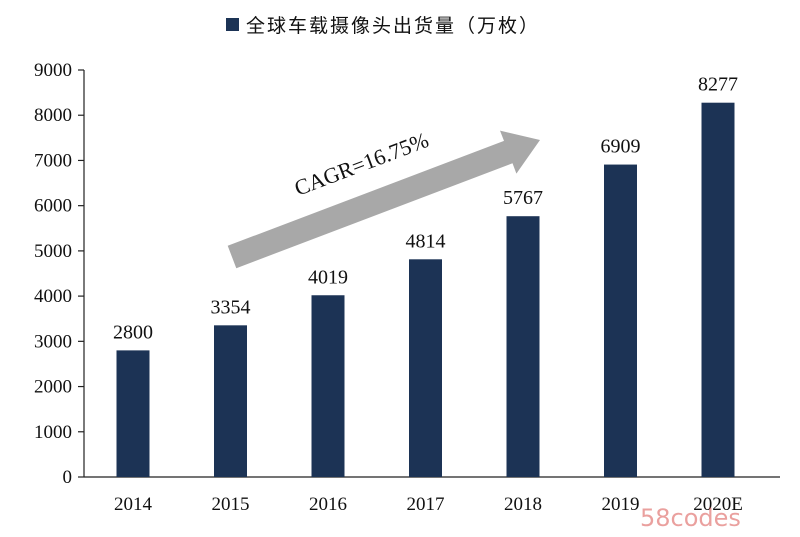  I want to click on data-label: 8277, so click(718, 85).